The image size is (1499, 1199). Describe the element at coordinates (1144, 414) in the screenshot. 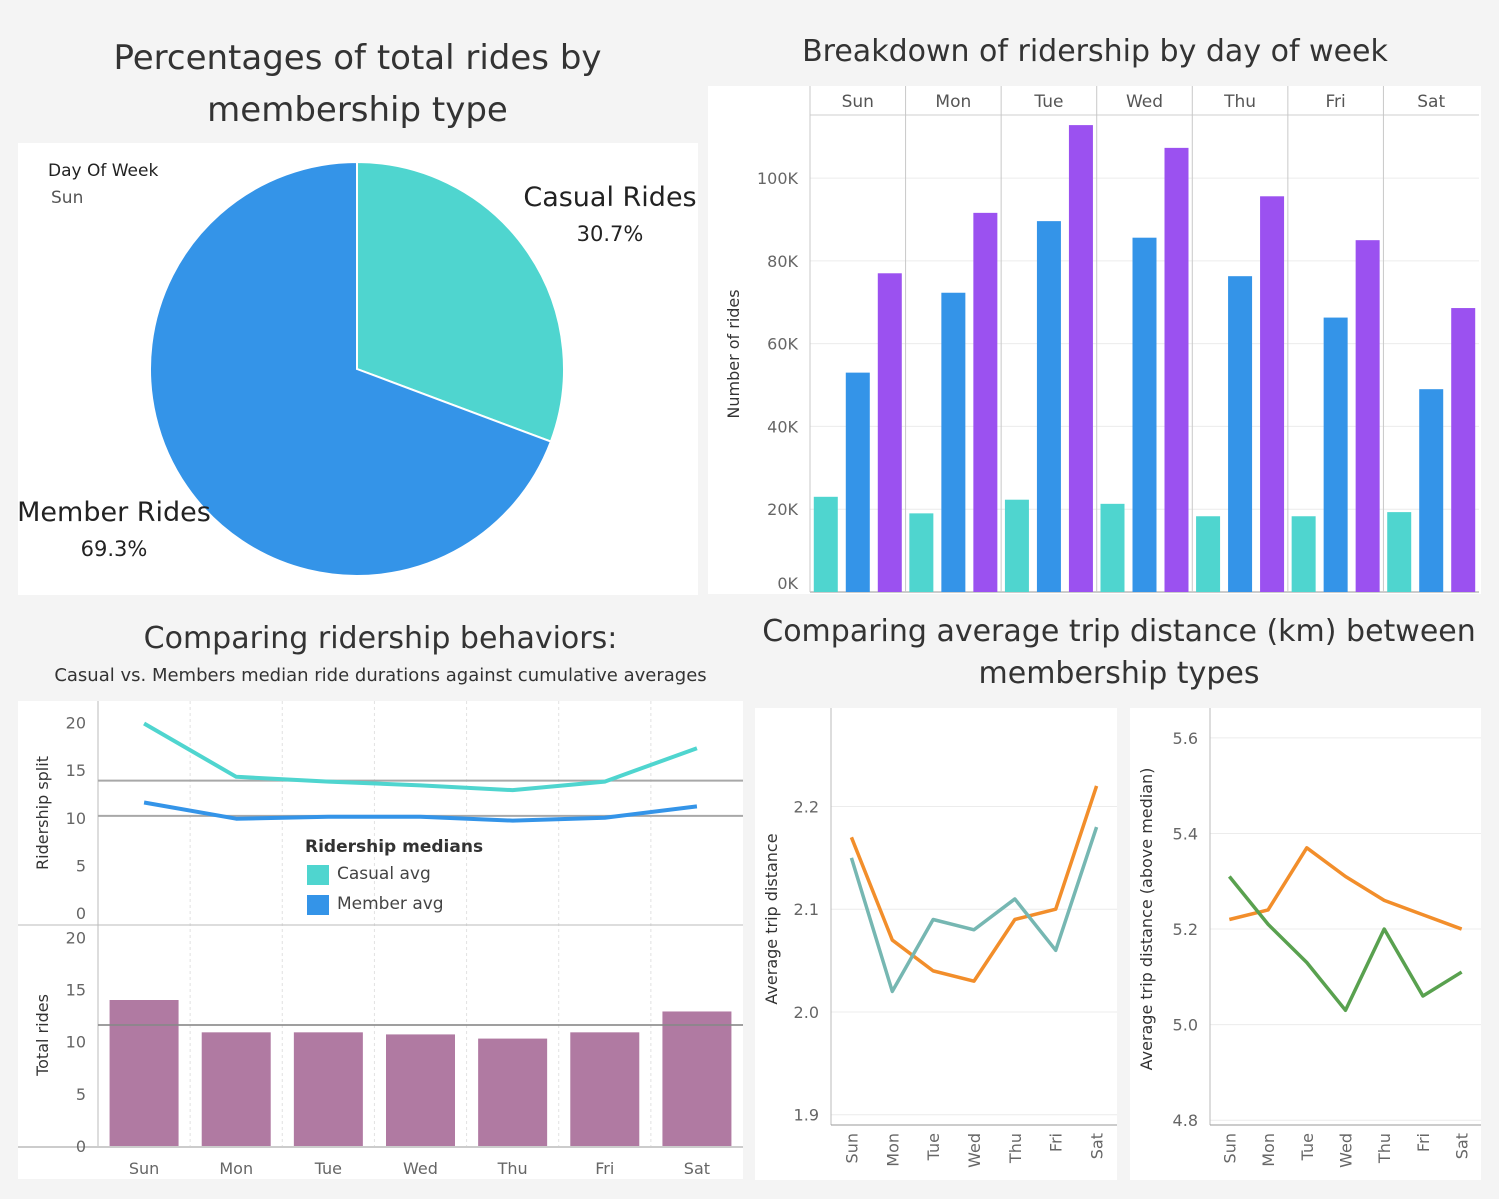

I see `bar-member-wed` at that location.